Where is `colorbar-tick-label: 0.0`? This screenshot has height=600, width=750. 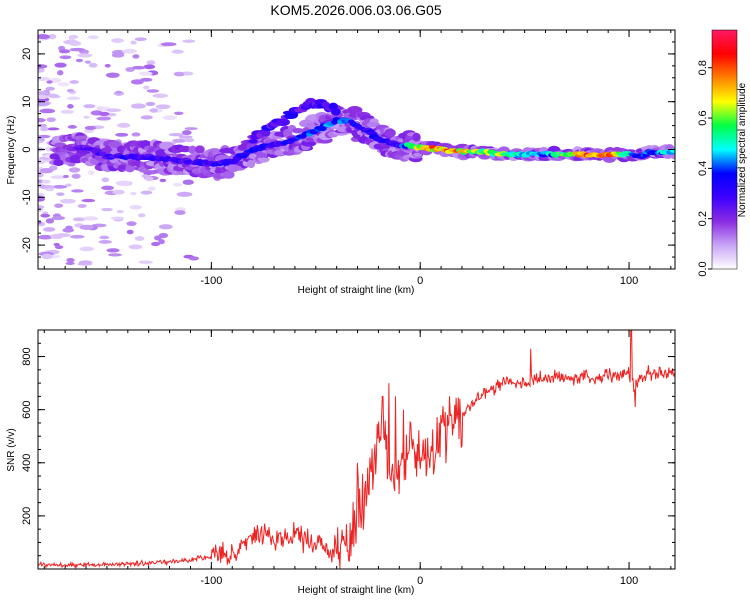
colorbar-tick-label: 0.0 is located at coordinates (703, 268).